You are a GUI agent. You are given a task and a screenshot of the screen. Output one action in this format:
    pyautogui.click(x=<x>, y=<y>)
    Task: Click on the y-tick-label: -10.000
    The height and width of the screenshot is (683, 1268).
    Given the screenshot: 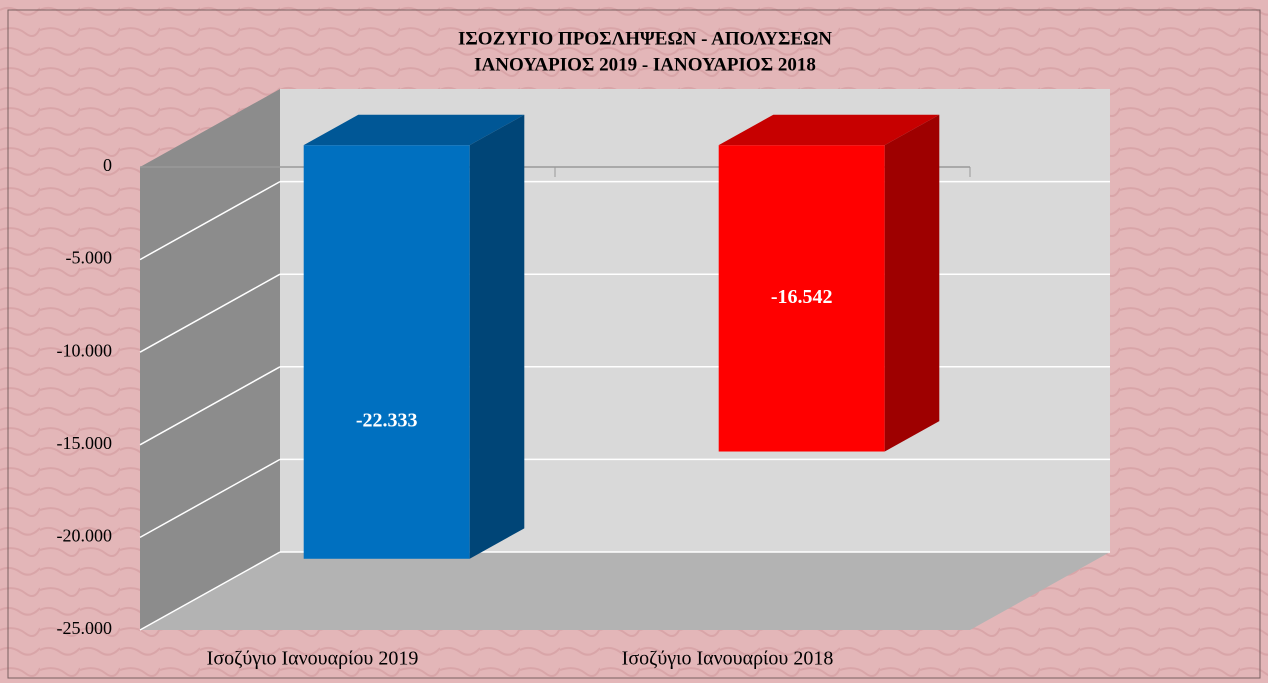 What is the action you would take?
    pyautogui.click(x=85, y=350)
    